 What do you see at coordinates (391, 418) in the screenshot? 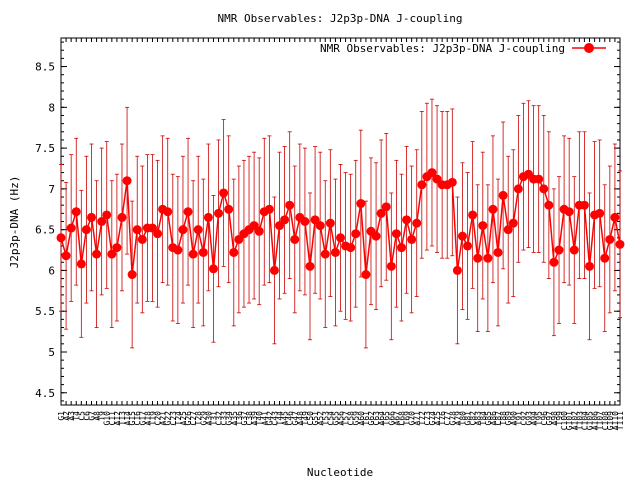
I see `x-tick-label: G66` at bounding box center [391, 418].